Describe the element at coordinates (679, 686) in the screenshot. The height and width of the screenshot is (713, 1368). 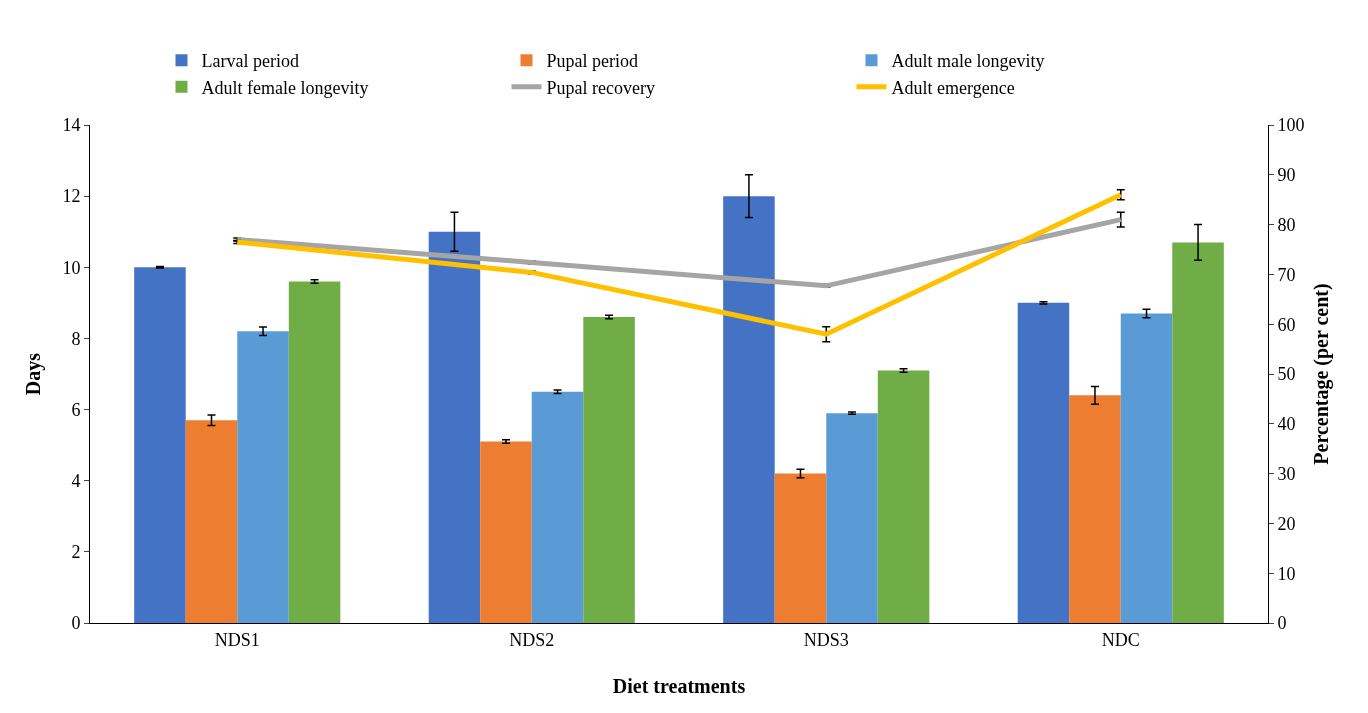
I see `x-axis-title: Diet treatments` at that location.